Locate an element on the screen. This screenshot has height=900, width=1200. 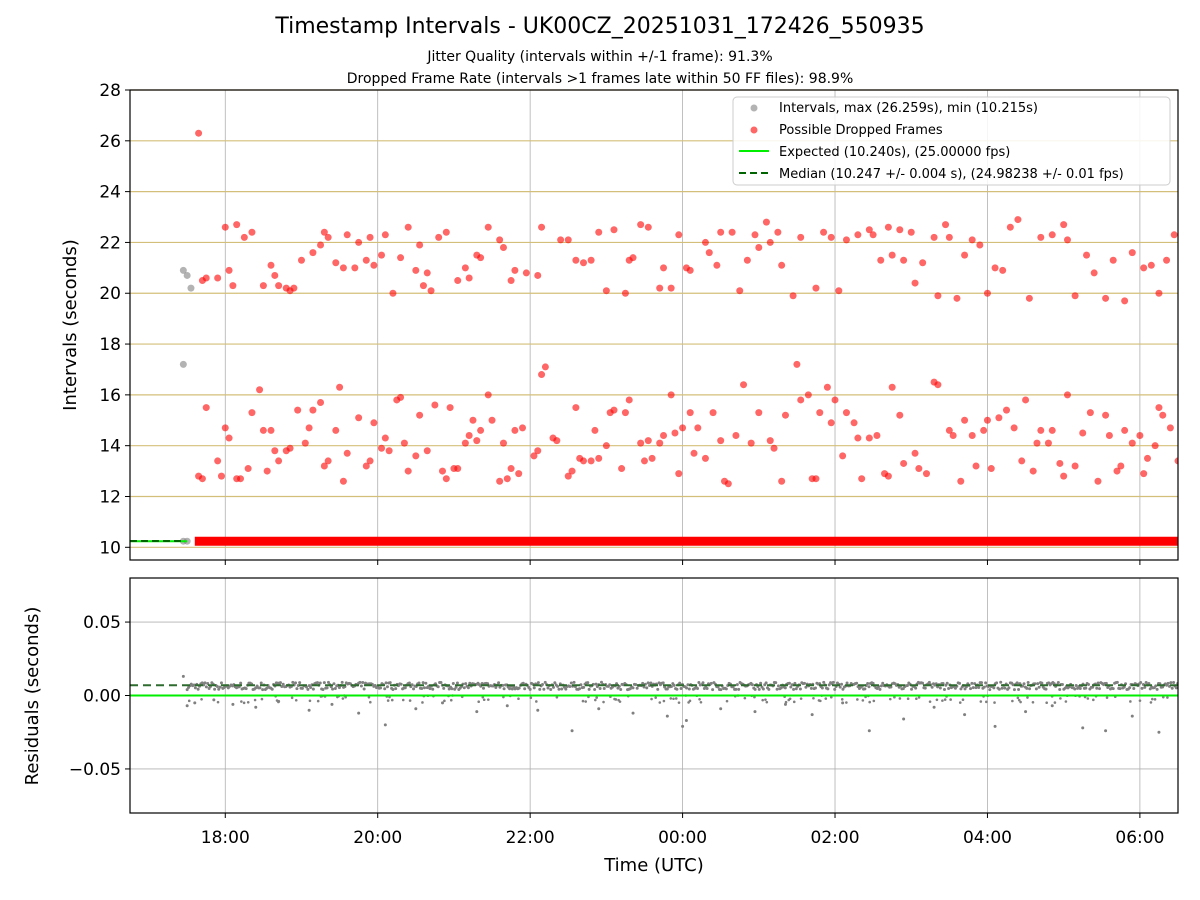
top-y-tick-label: 18 is located at coordinates (110, 345).